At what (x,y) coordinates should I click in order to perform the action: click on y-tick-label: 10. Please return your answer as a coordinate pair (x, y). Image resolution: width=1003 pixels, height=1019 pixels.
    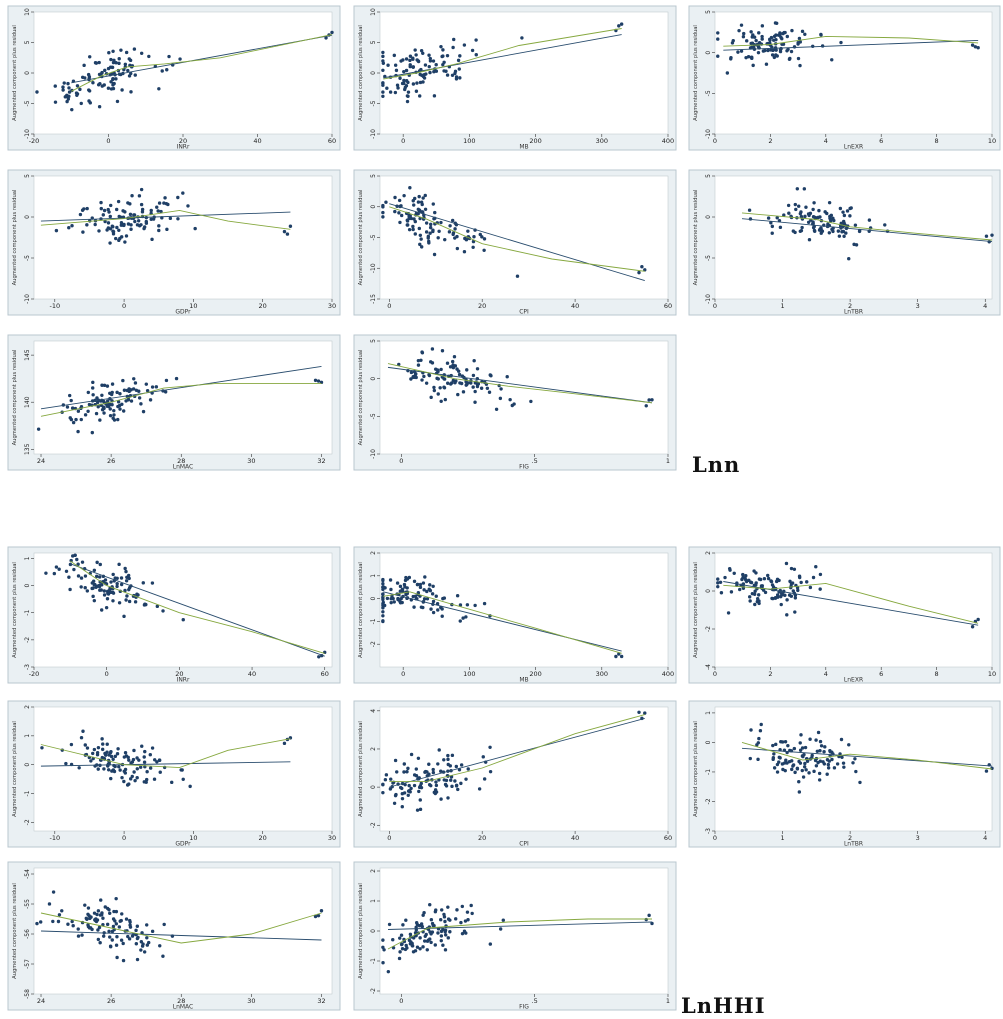
    Looking at the image, I should click on (373, 12).